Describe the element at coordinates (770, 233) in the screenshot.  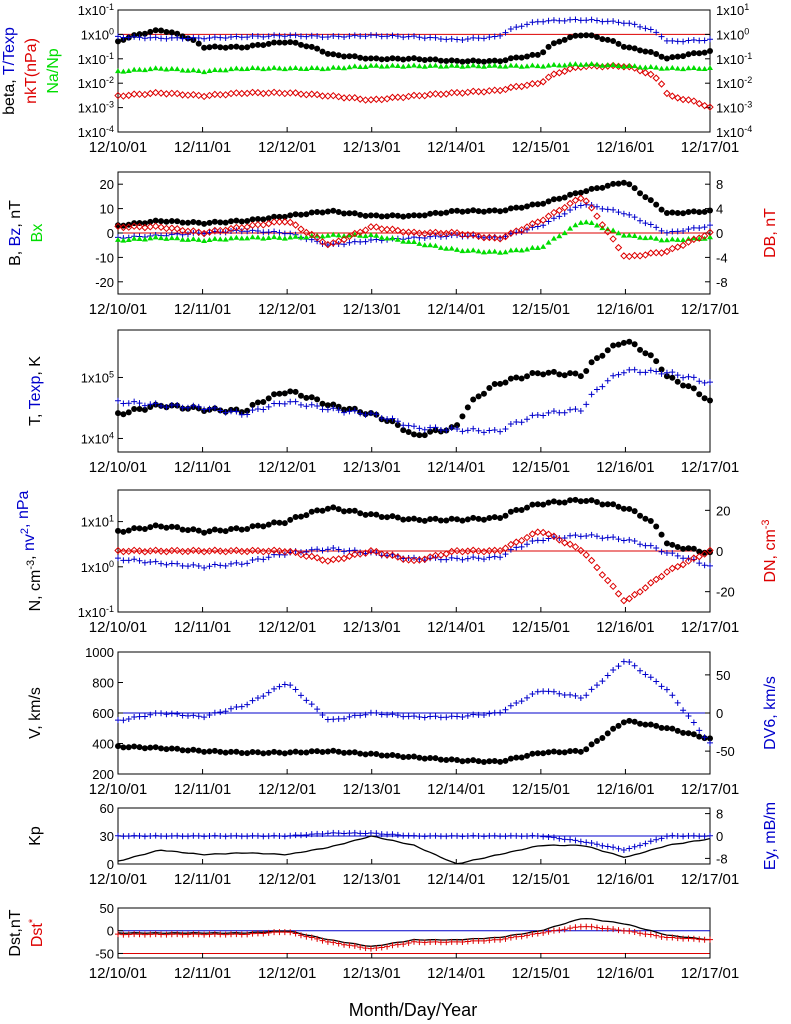
I see `right-axis-label: DB, nT` at that location.